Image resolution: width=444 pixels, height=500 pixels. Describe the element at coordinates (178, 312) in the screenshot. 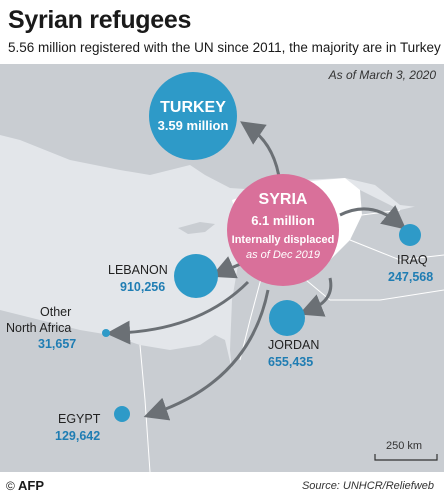

I see `arrow-to-north-africa` at that location.